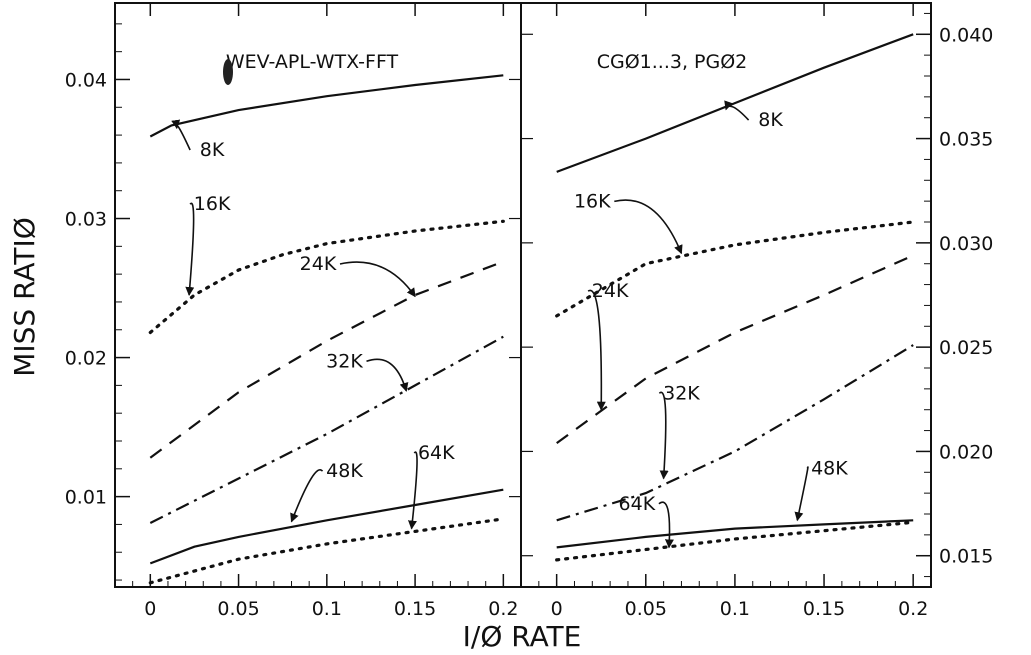 Image resolution: width=1031 pixels, height=655 pixels. I want to click on right-y-tick-label: 0.030, so click(966, 244).